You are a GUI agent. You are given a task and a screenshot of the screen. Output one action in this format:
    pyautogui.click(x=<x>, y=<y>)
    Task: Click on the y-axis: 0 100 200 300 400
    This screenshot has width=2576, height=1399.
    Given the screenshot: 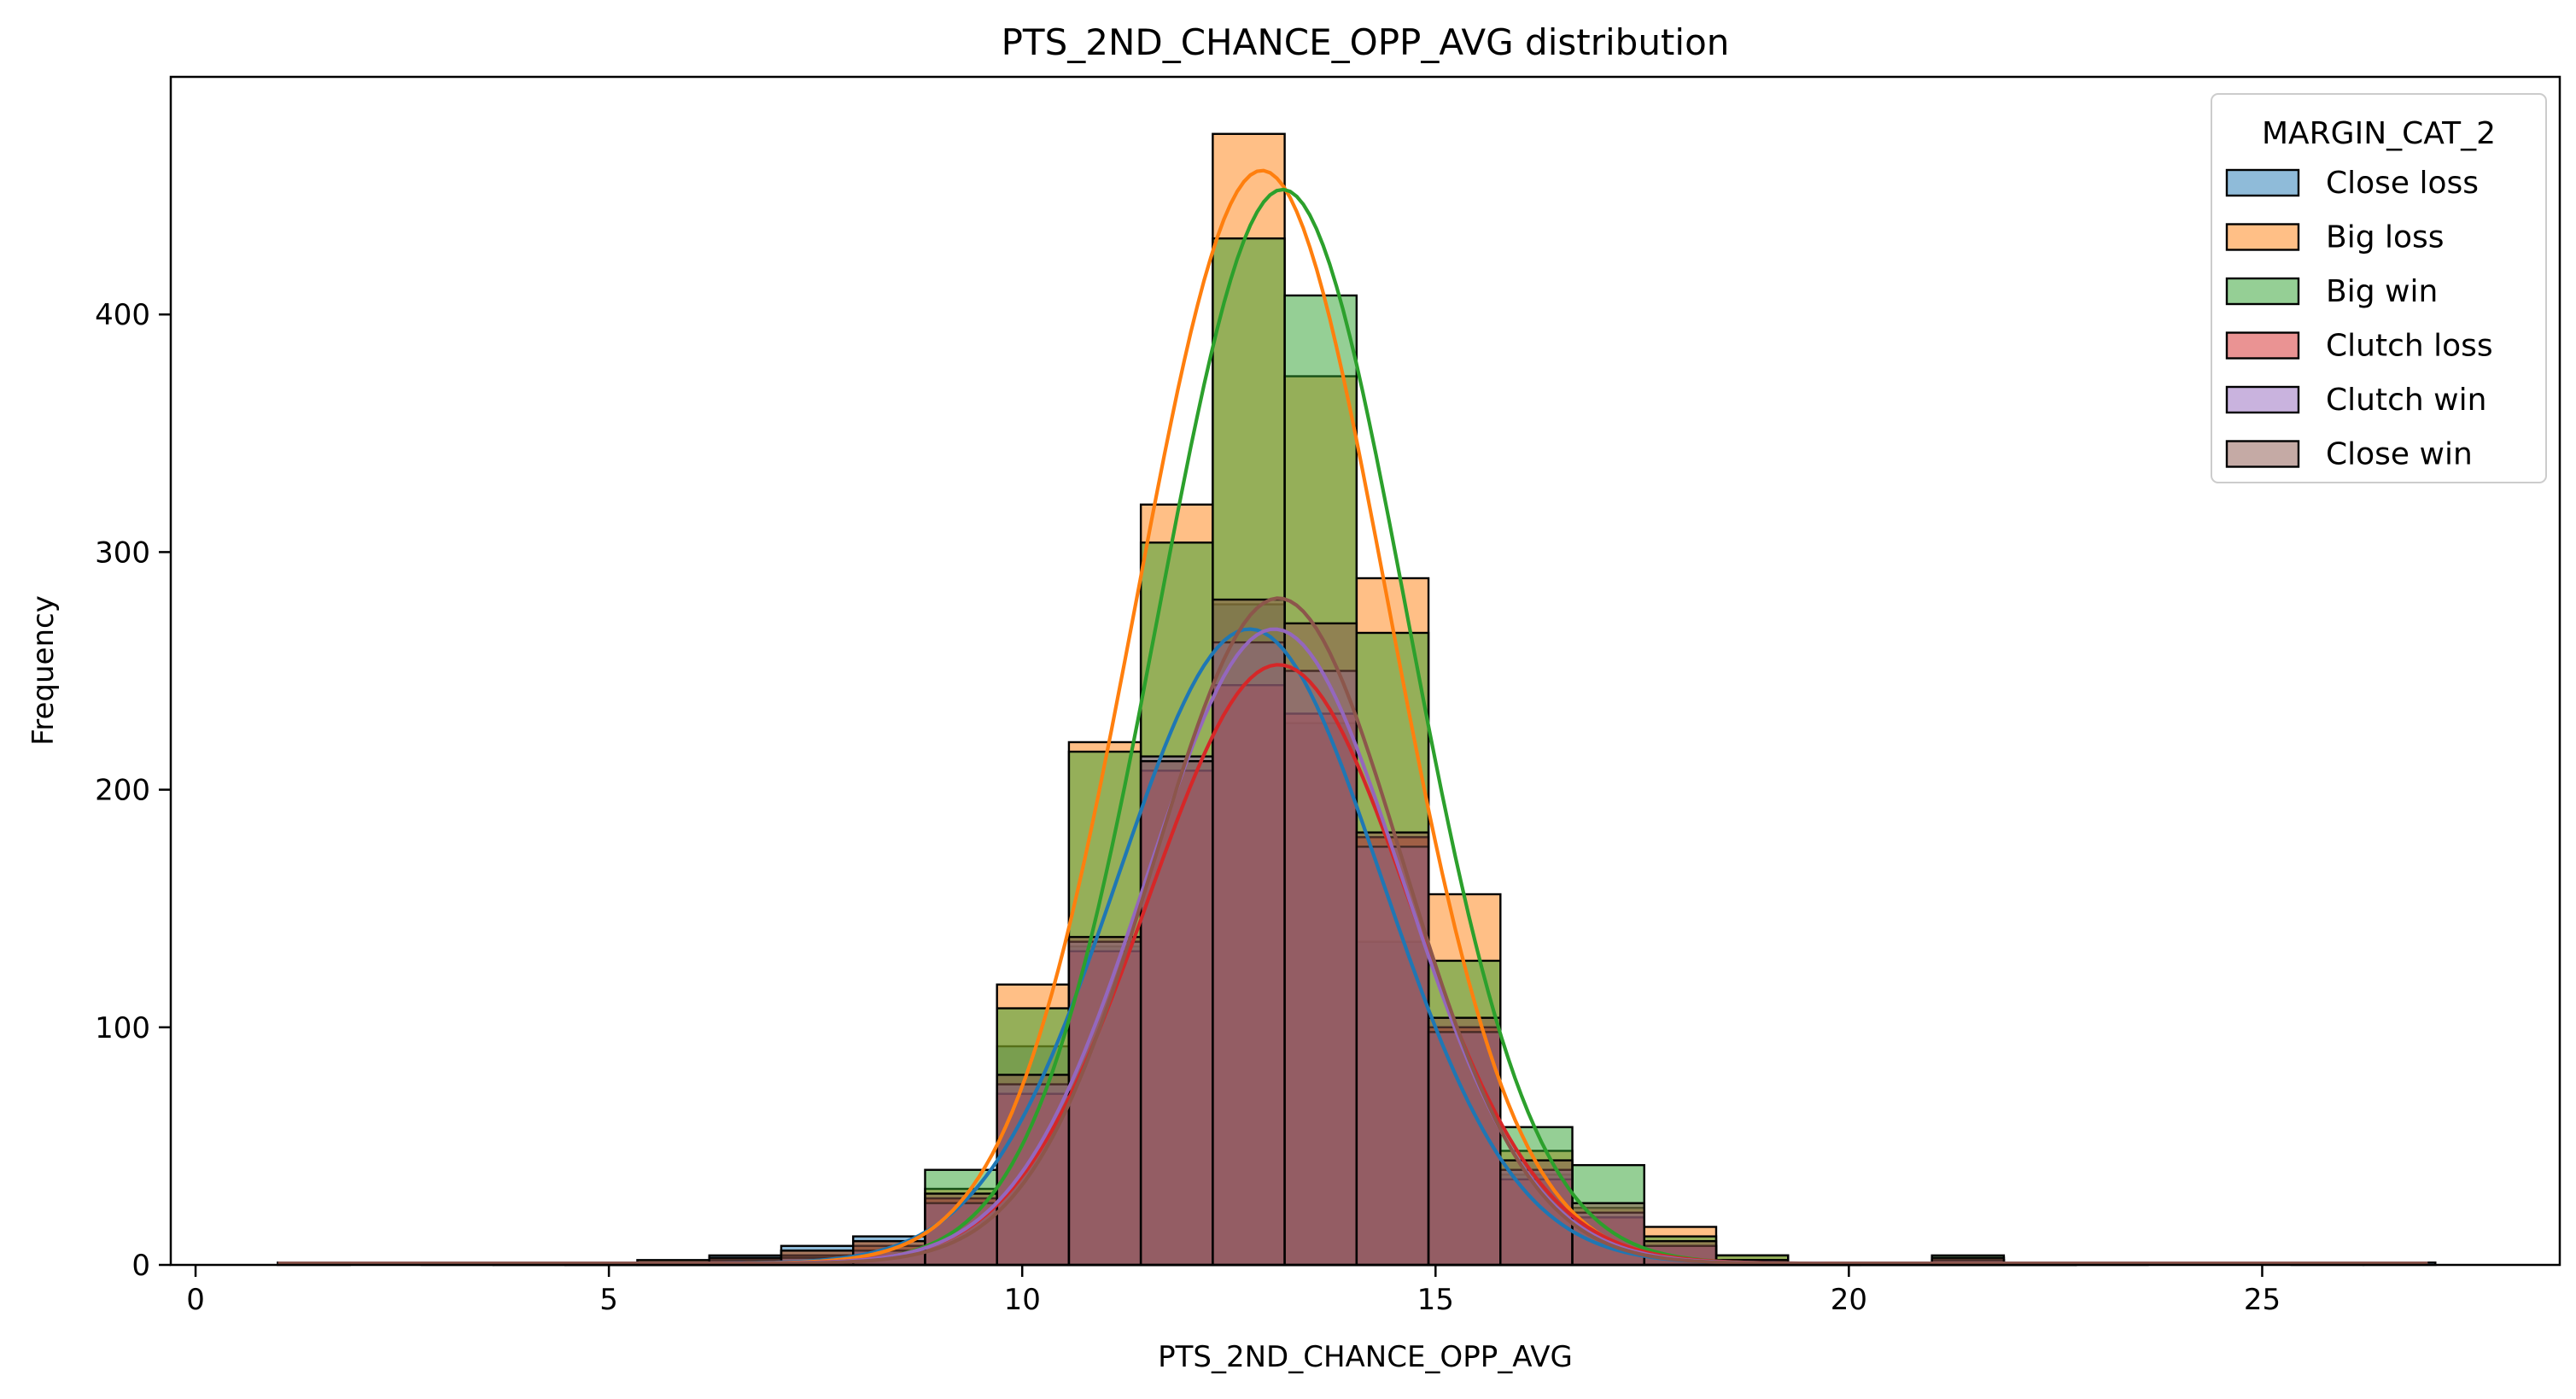 What is the action you would take?
    pyautogui.click(x=133, y=791)
    